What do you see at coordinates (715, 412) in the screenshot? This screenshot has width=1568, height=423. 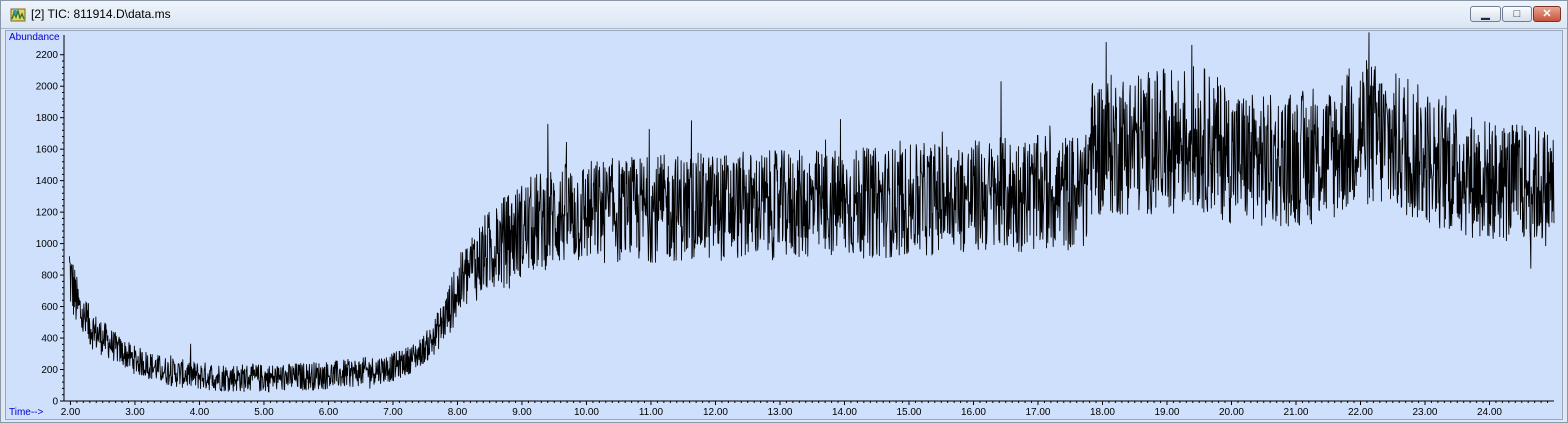 I see `x-tick-label: 12.00` at bounding box center [715, 412].